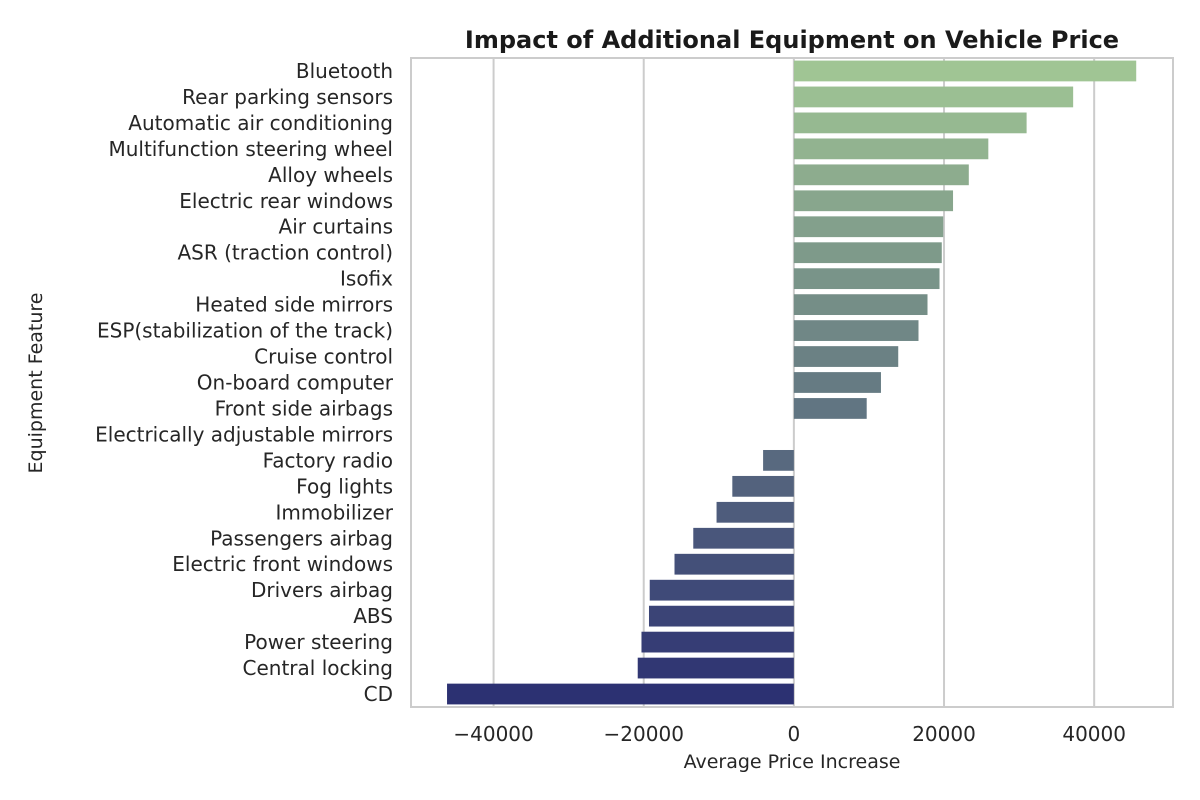 This screenshot has width=1200, height=800. Describe the element at coordinates (318, 668) in the screenshot. I see `y-tick-label: Central locking` at that location.